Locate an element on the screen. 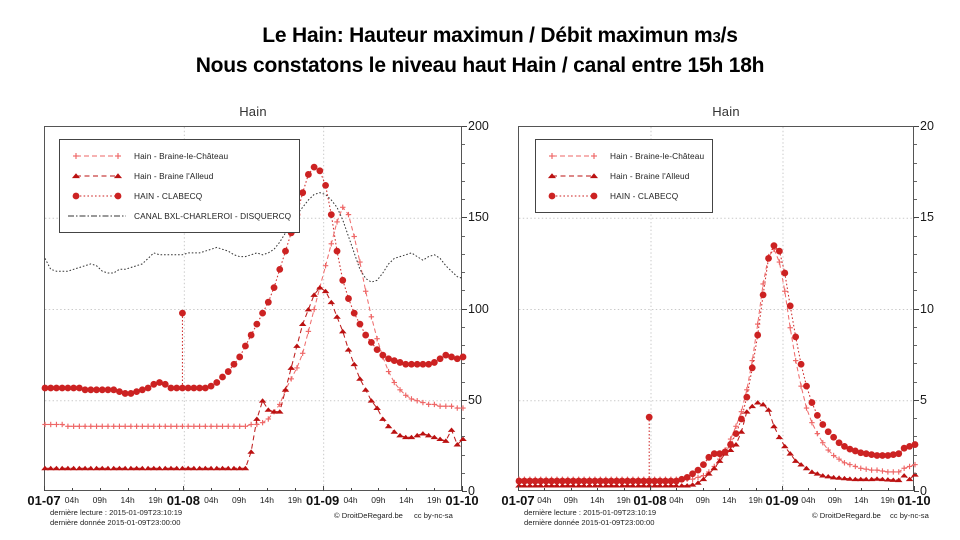 This screenshot has height=540, width=960. x-tick-major-label: 01-09 is located at coordinates (323, 500).